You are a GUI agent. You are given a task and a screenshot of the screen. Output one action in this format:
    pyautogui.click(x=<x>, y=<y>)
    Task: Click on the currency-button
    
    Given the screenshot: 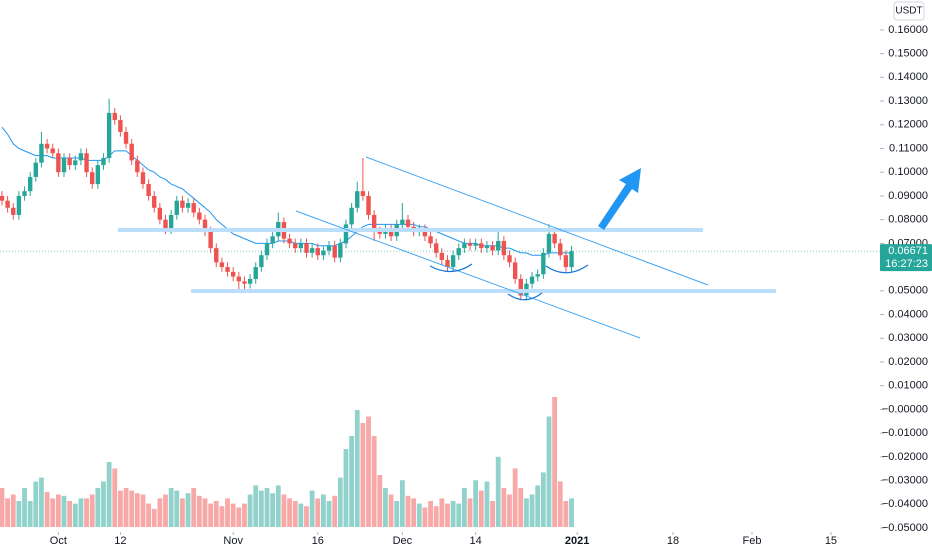 What is the action you would take?
    pyautogui.click(x=909, y=11)
    